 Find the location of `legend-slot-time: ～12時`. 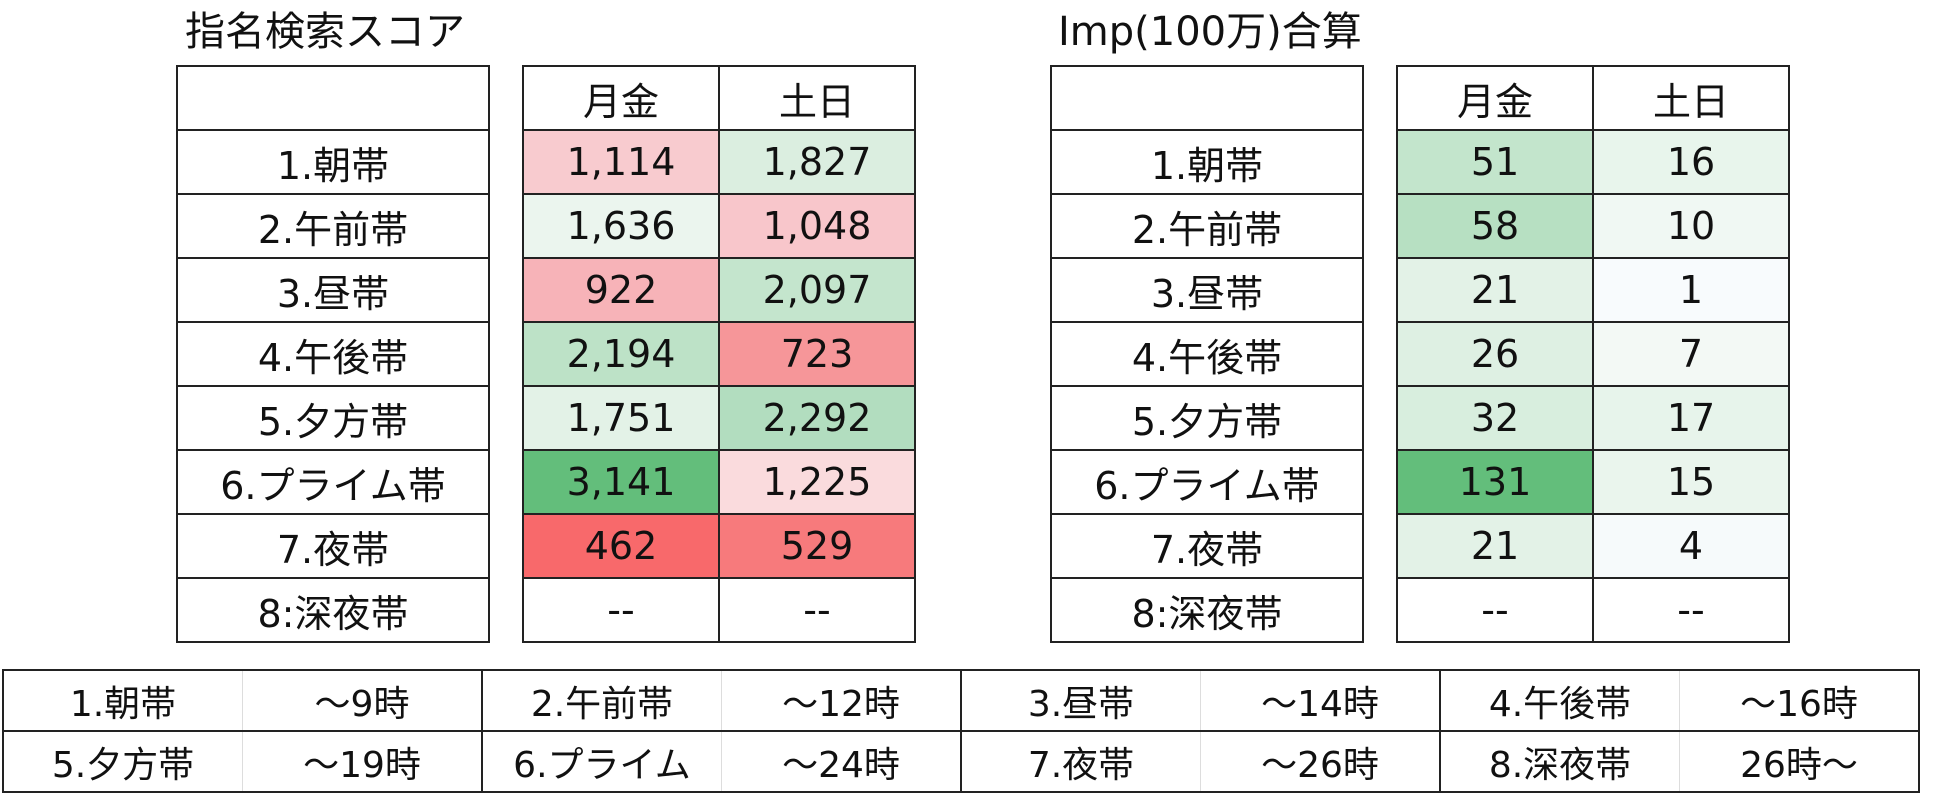

legend-slot-time: ～12時 is located at coordinates (841, 700).